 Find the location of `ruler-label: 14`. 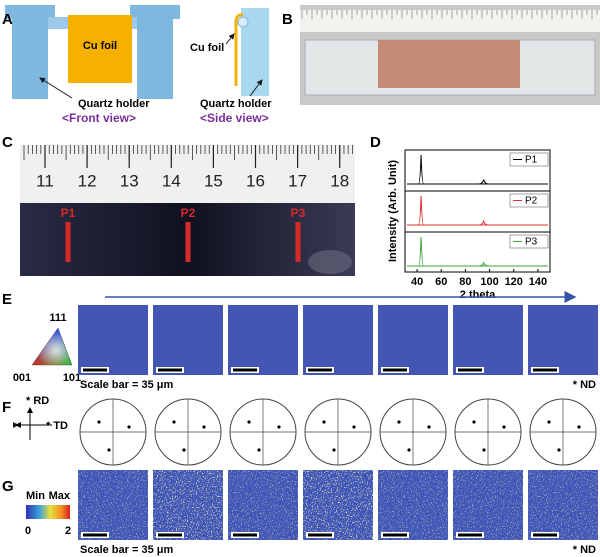

ruler-label: 14 is located at coordinates (171, 180).